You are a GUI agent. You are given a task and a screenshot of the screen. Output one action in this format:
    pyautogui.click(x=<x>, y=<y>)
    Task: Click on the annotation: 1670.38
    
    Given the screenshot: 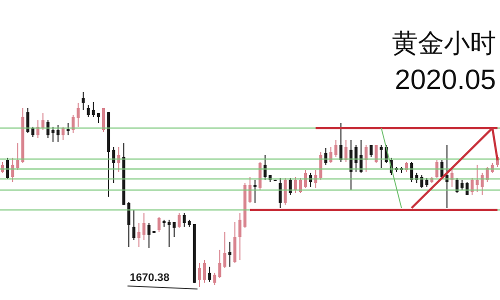 What is the action you would take?
    pyautogui.click(x=150, y=278)
    